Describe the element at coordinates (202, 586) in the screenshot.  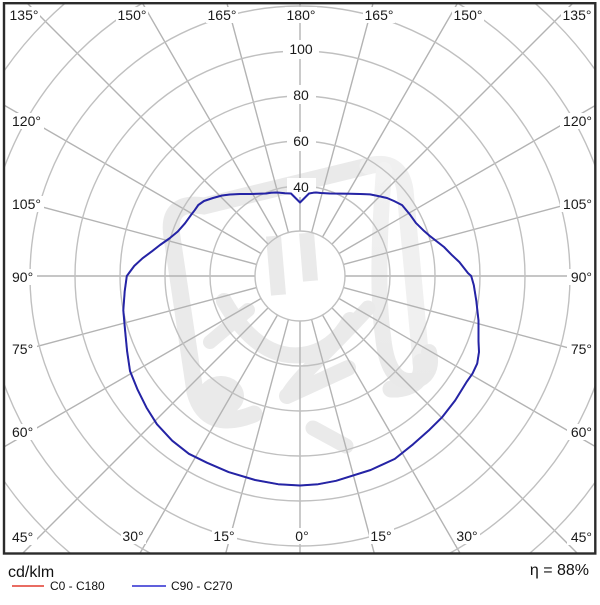
I see `svg-text: C90 - C270` at that location.